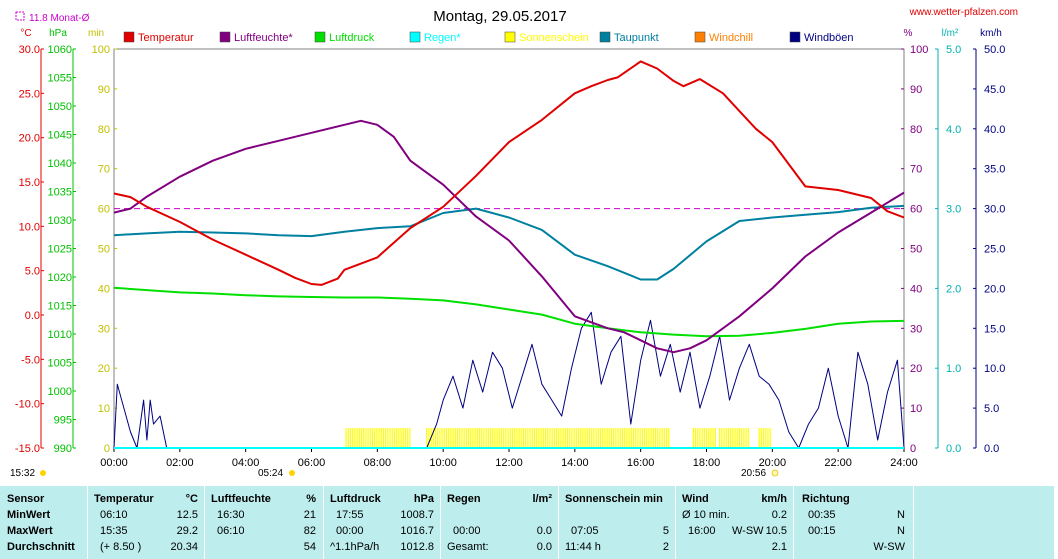 The width and height of the screenshot is (1058, 559). Describe the element at coordinates (423, 499) in the screenshot. I see `unit-pressure: hPa` at that location.